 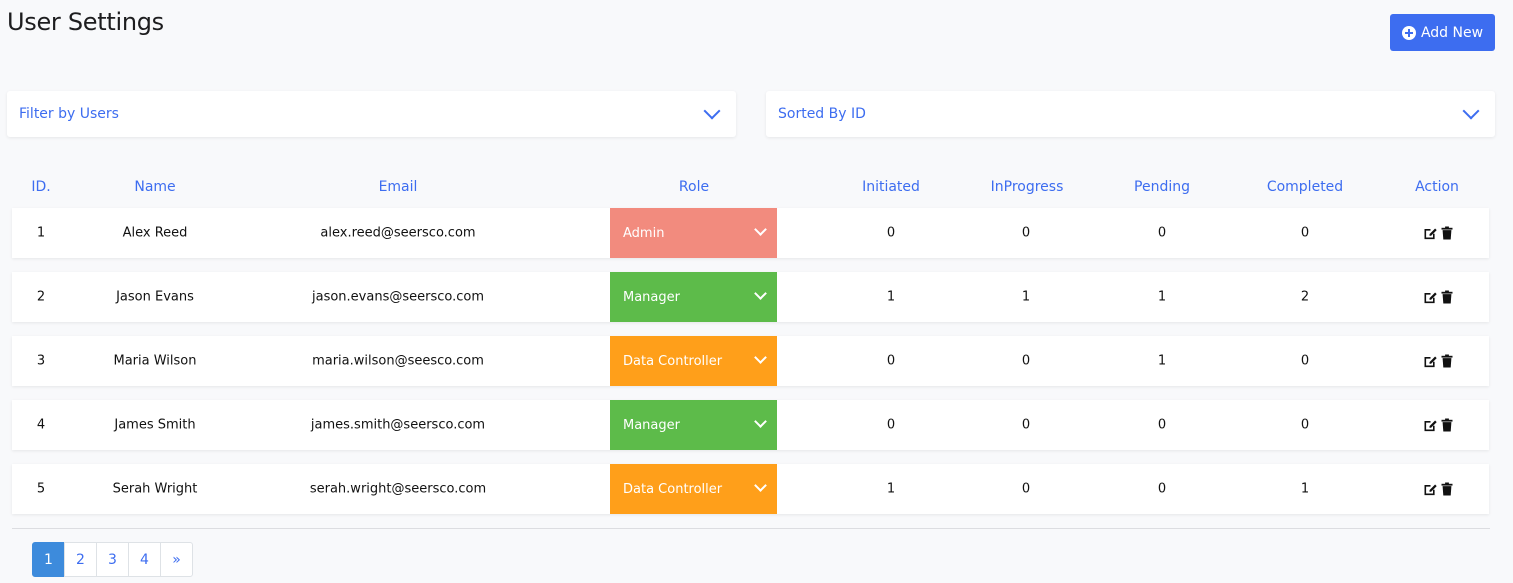 What do you see at coordinates (176, 559) in the screenshot?
I see `next-page-button: »` at bounding box center [176, 559].